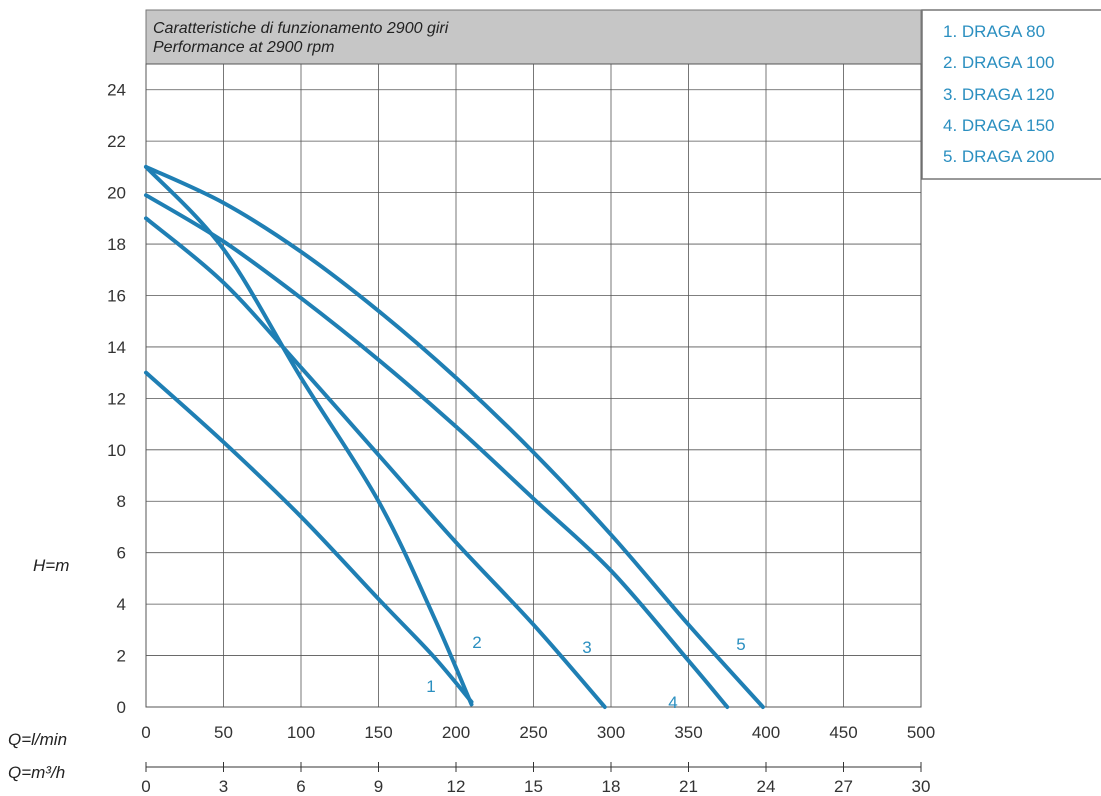 This screenshot has width=1101, height=796. What do you see at coordinates (116, 295) in the screenshot?
I see `y-tick-label: 16` at bounding box center [116, 295].